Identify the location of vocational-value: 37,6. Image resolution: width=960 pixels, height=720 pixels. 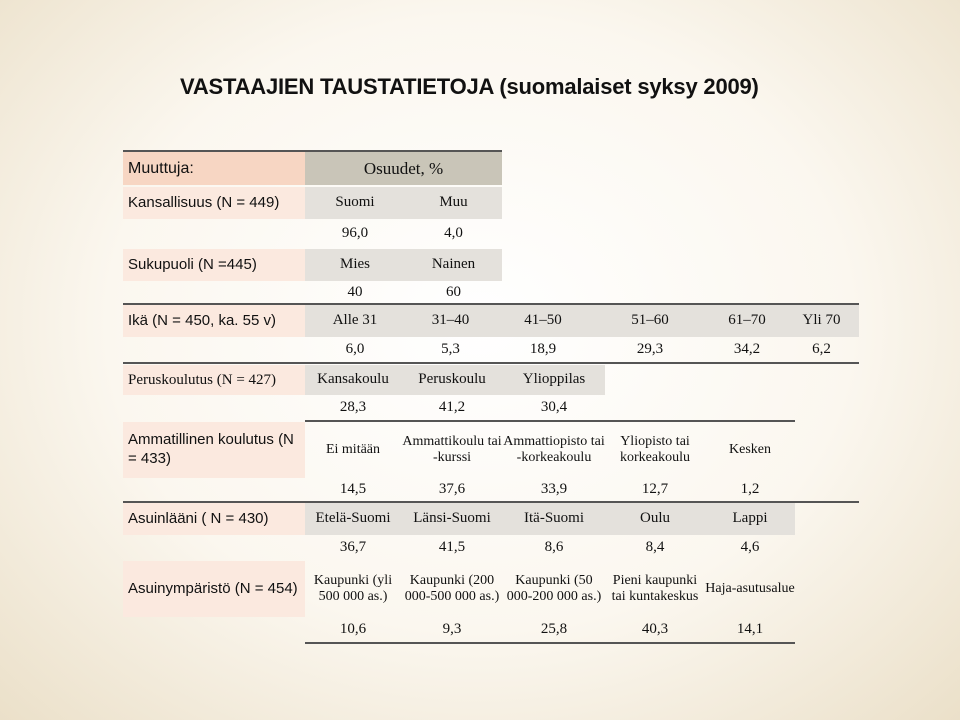
(452, 489).